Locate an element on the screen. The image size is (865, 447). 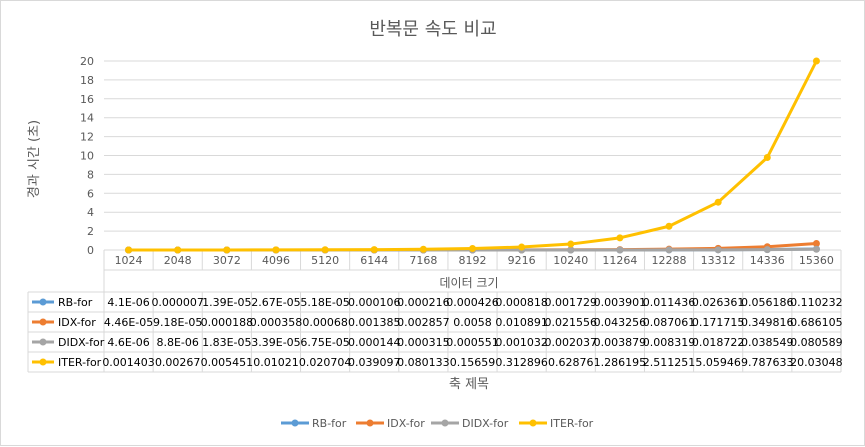
table-cell: 0.080133 is located at coordinates (423, 362).